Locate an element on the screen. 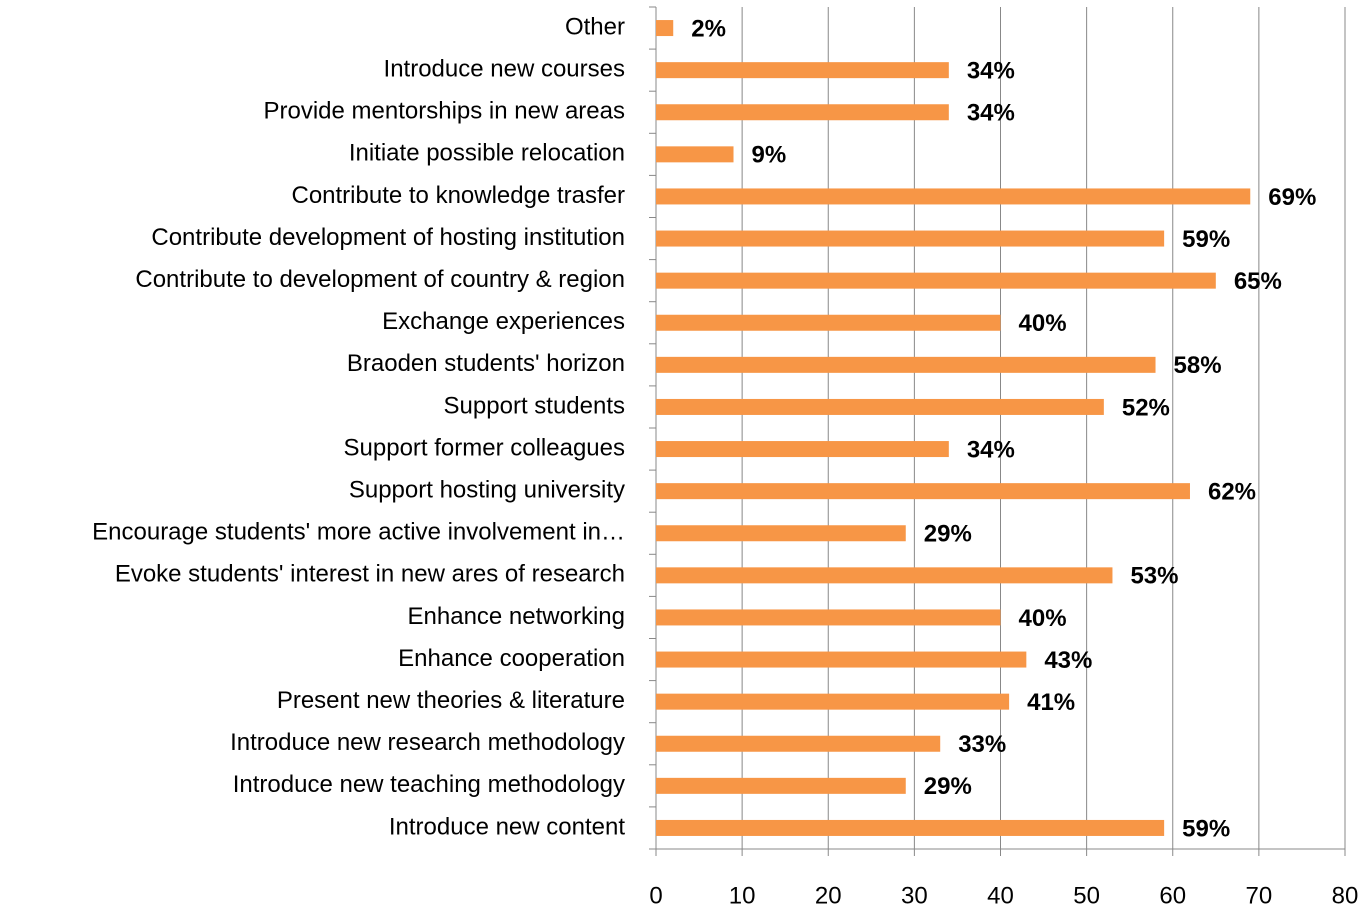 The image size is (1363, 910). y-tick-label: Support hosting university is located at coordinates (487, 489).